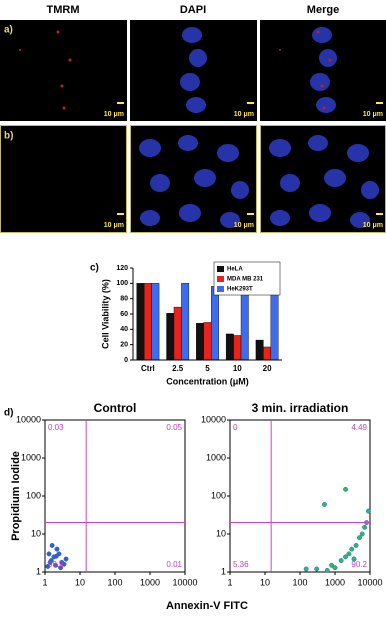  What do you see at coordinates (122, 268) in the screenshot?
I see `y-tick-label: 120` at bounding box center [122, 268].